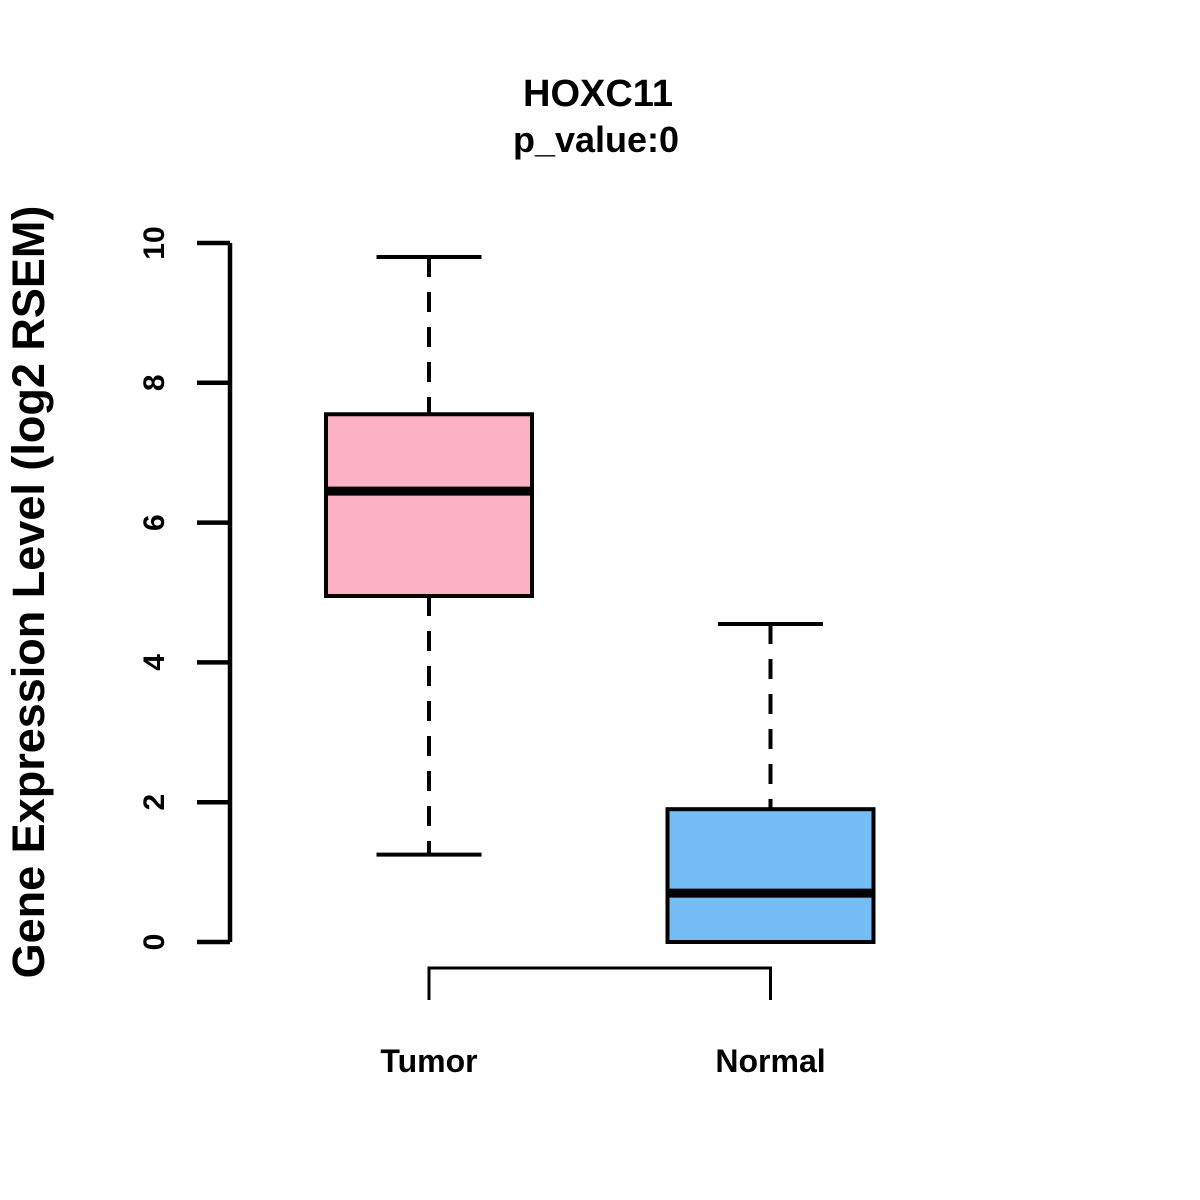  I want to click on box-tumor, so click(429, 505).